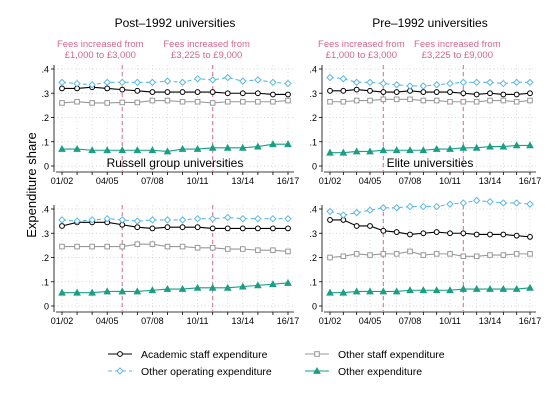  What do you see at coordinates (370, 181) in the screenshot?
I see `x-tick-label: 04/05` at bounding box center [370, 181].